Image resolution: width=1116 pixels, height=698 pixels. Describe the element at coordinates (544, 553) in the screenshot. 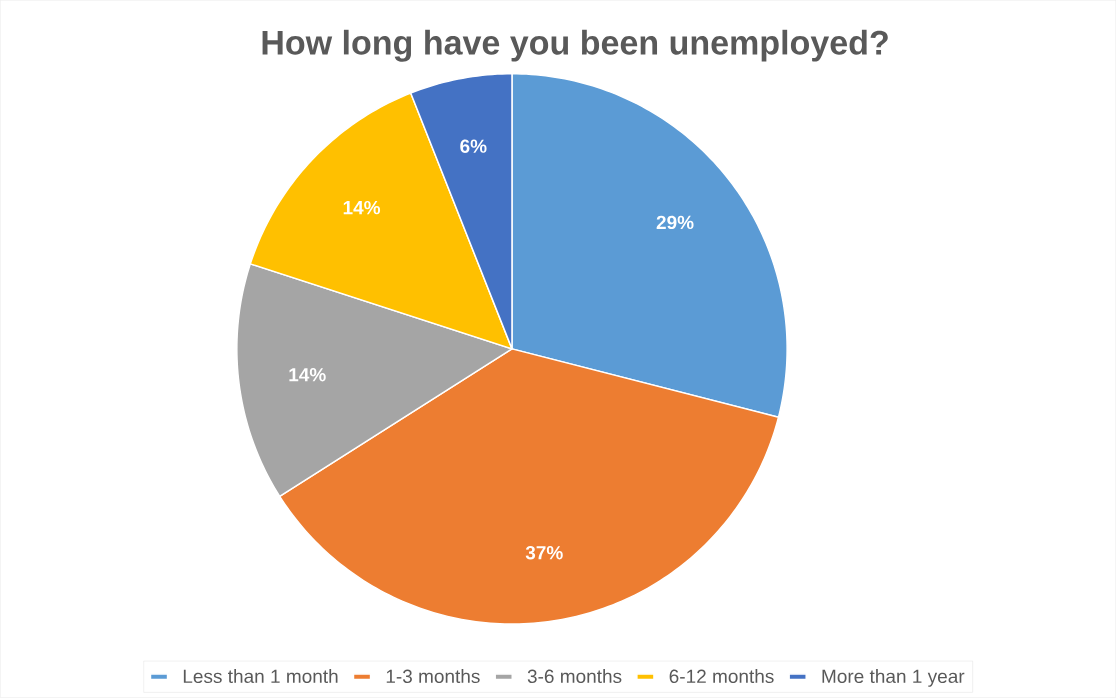

I see `data-label: 37%` at that location.